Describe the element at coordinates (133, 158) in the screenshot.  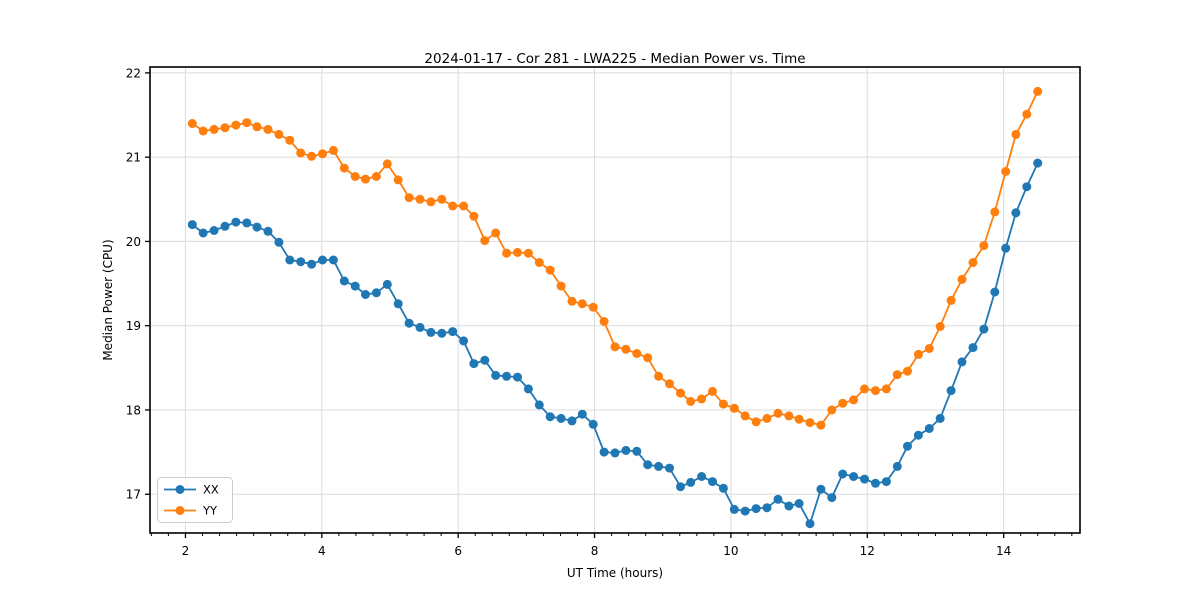
I see `y-tick-label: 21` at that location.